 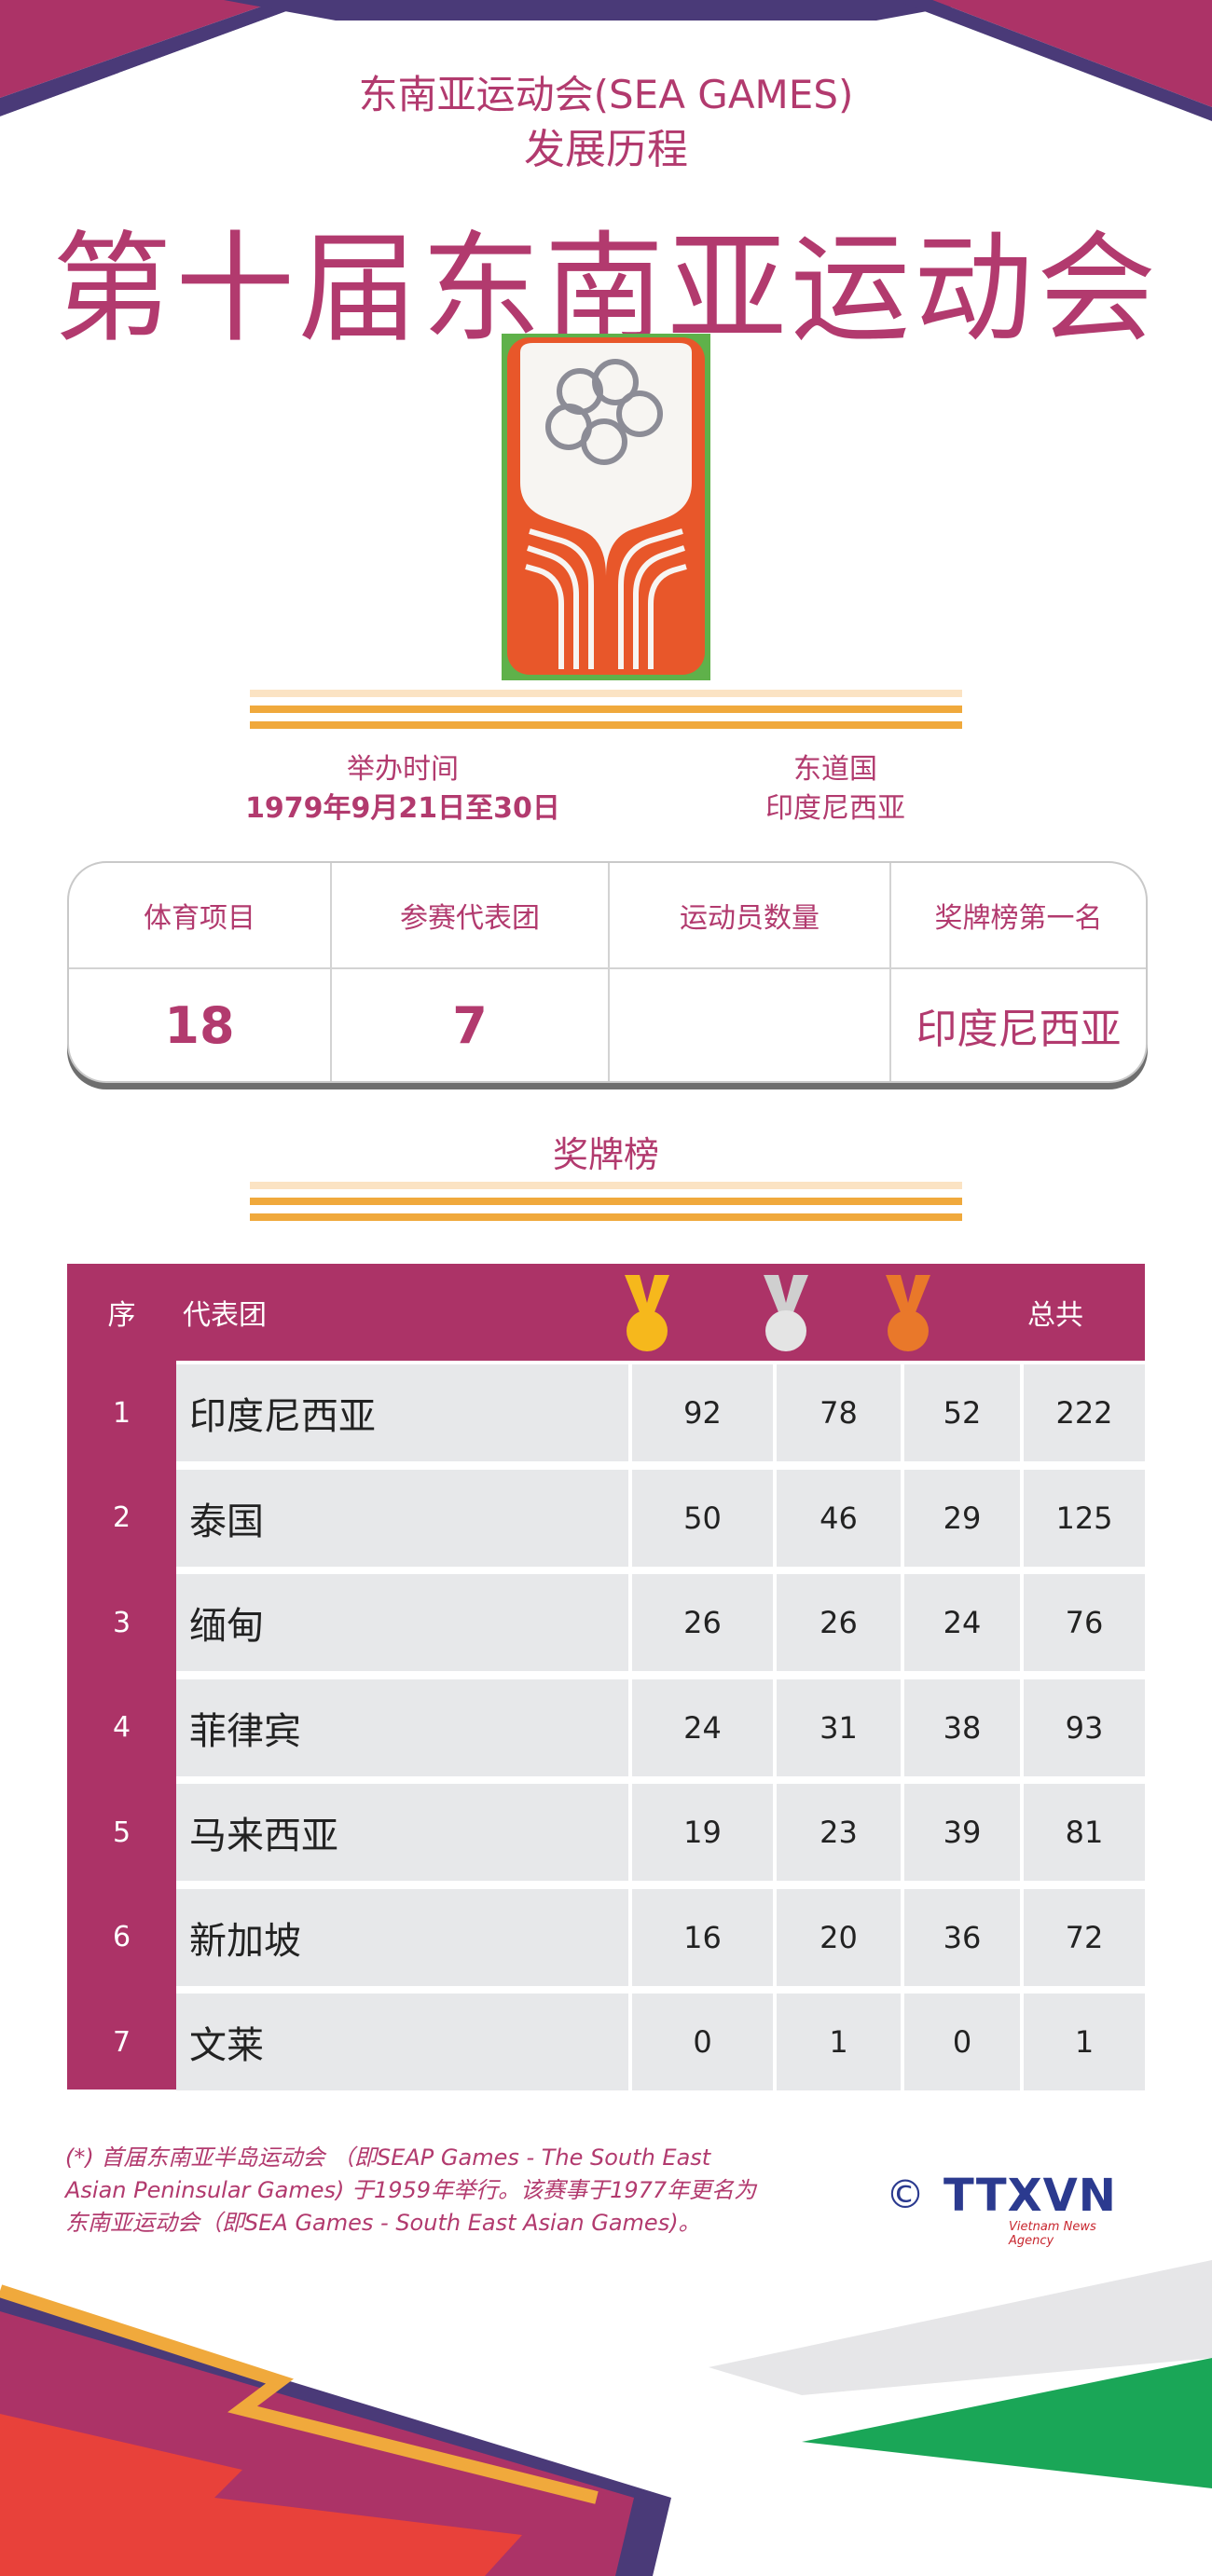 What do you see at coordinates (470, 916) in the screenshot?
I see `stats-delegations-label: 参赛代表团` at bounding box center [470, 916].